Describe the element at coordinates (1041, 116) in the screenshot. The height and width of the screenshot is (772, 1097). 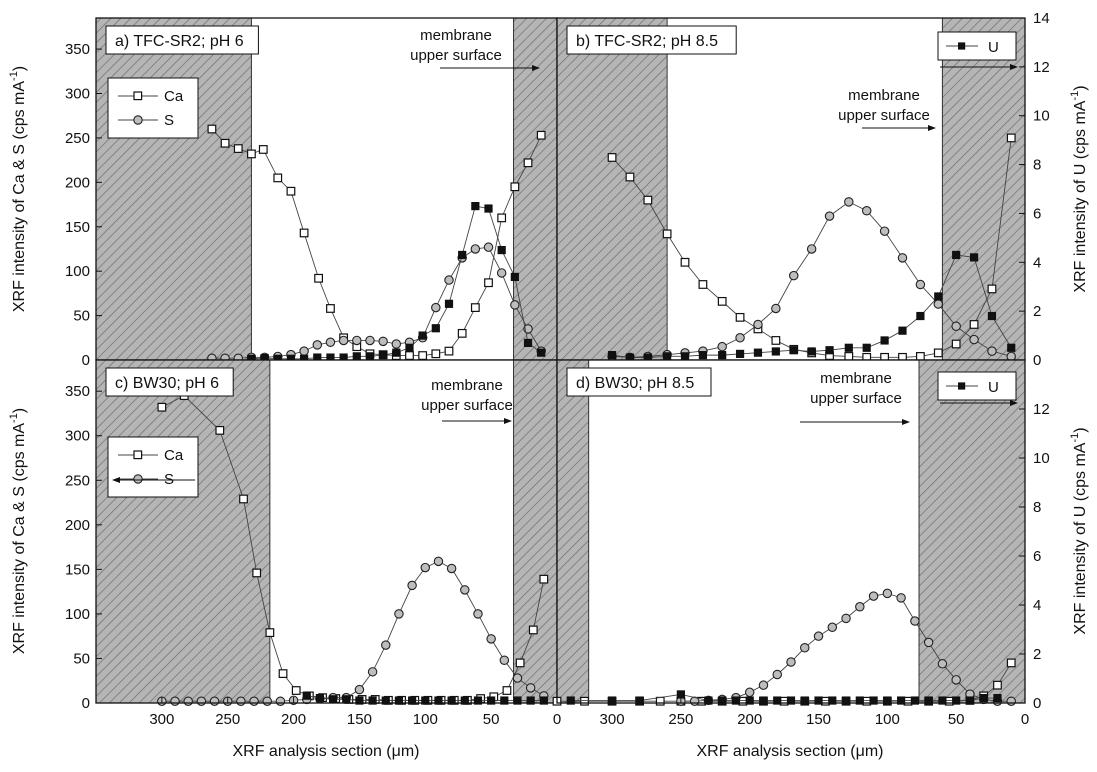
I see `y-right-tick-label: 10` at that location.